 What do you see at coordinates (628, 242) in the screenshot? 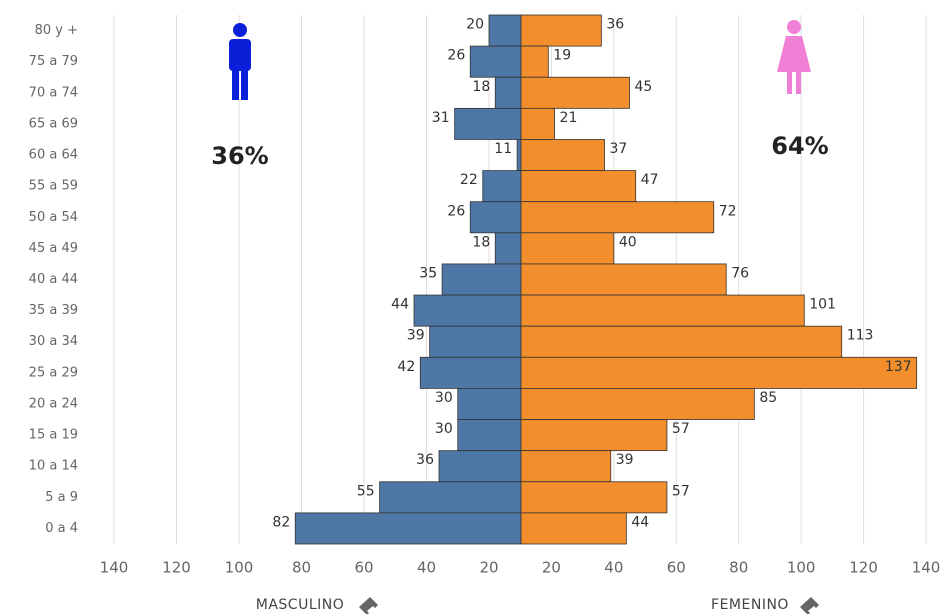
I see `value-label: 40` at bounding box center [628, 242].